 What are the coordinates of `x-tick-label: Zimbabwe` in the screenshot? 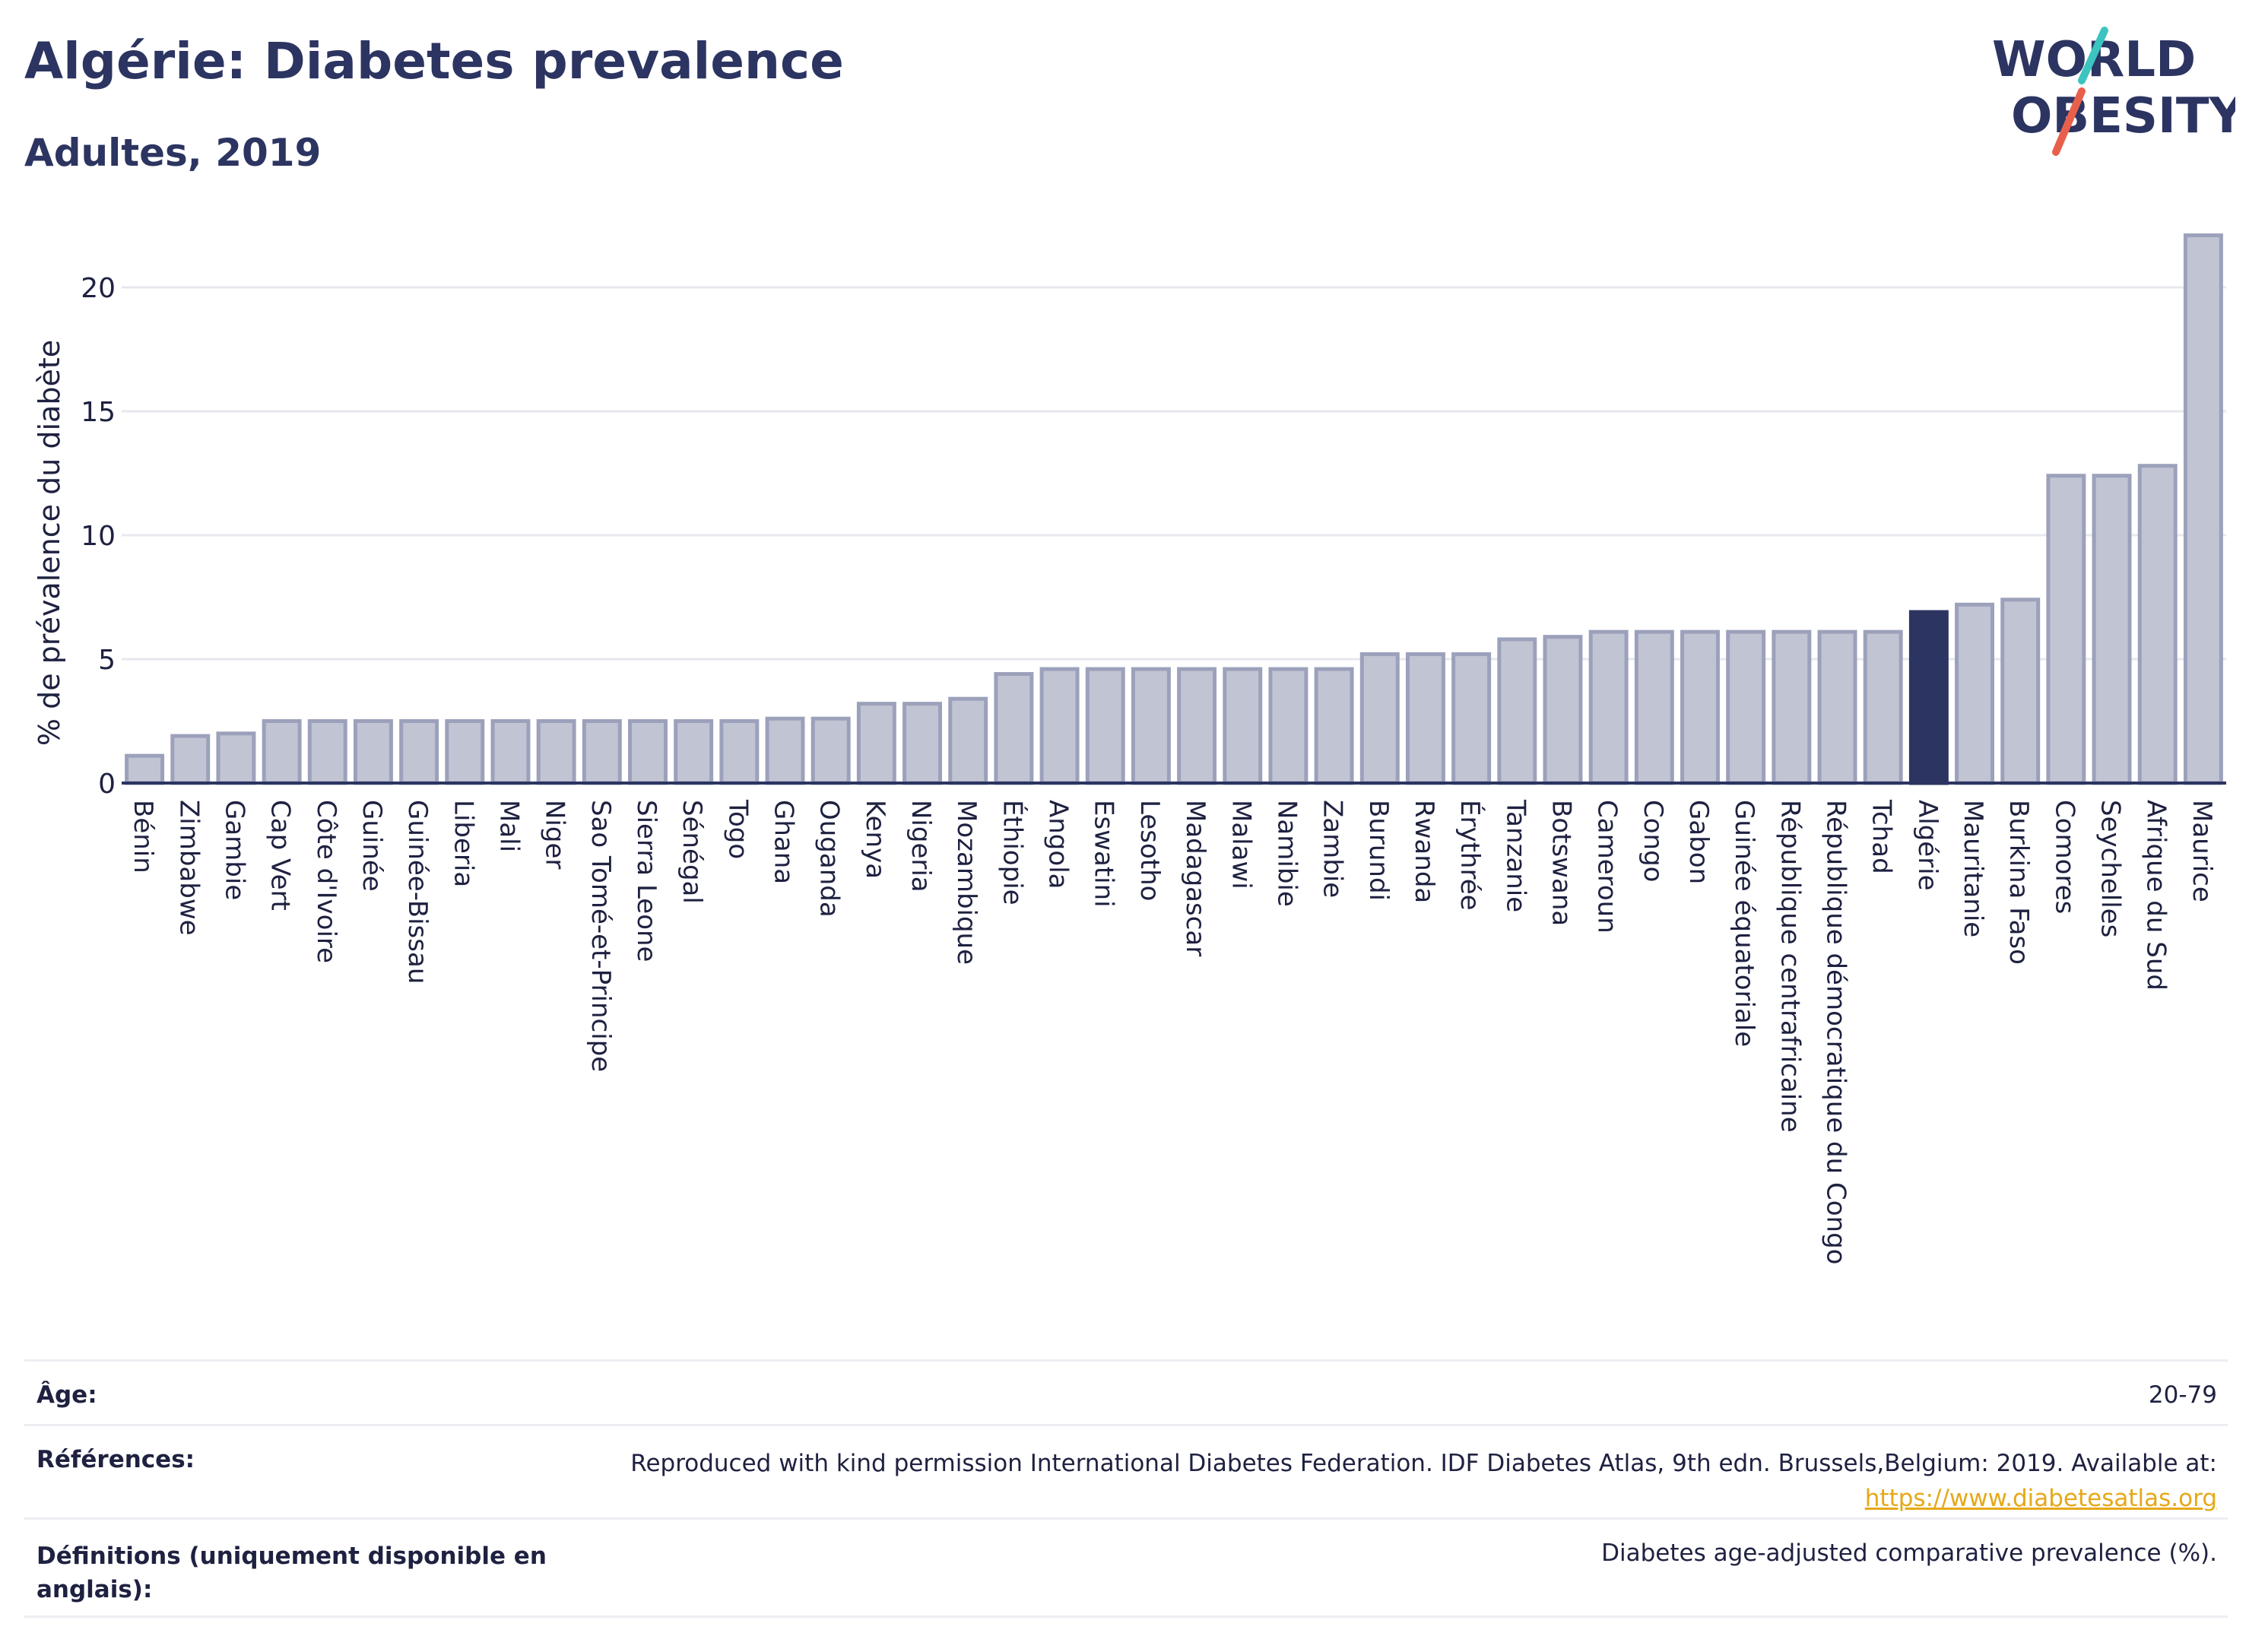 It's located at (188, 868).